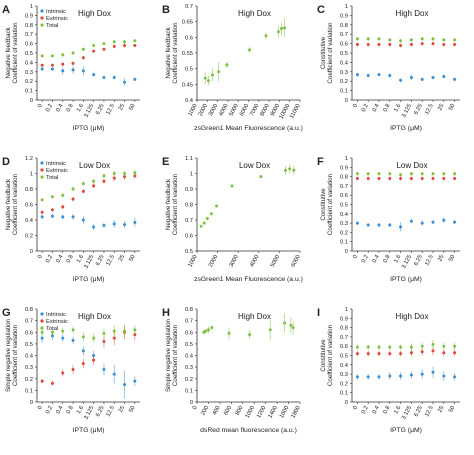 This screenshot has width=474, height=455. I want to click on panel-g-x-tick-label: 0.8, so click(70, 410).